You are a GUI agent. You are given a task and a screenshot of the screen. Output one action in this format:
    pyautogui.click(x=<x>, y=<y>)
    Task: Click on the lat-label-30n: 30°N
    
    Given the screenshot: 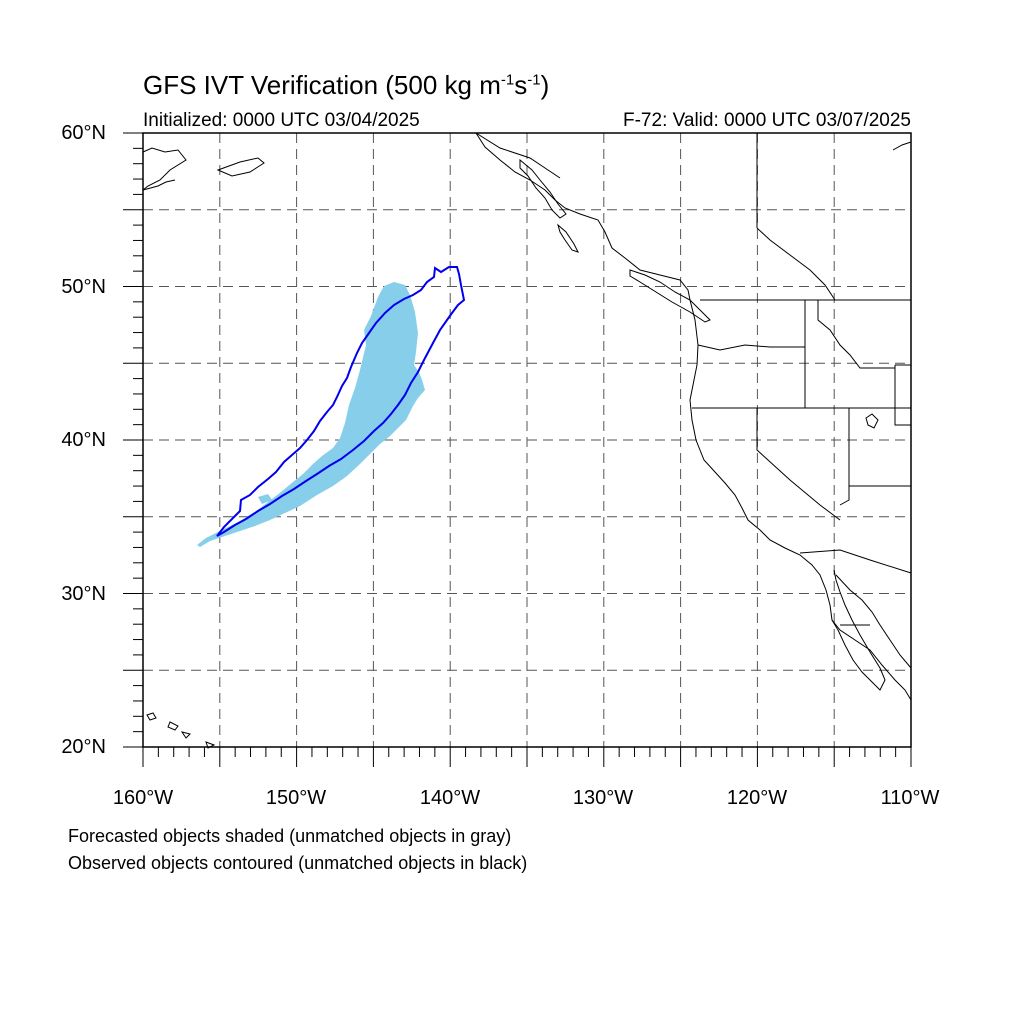 What is the action you would take?
    pyautogui.click(x=83, y=594)
    